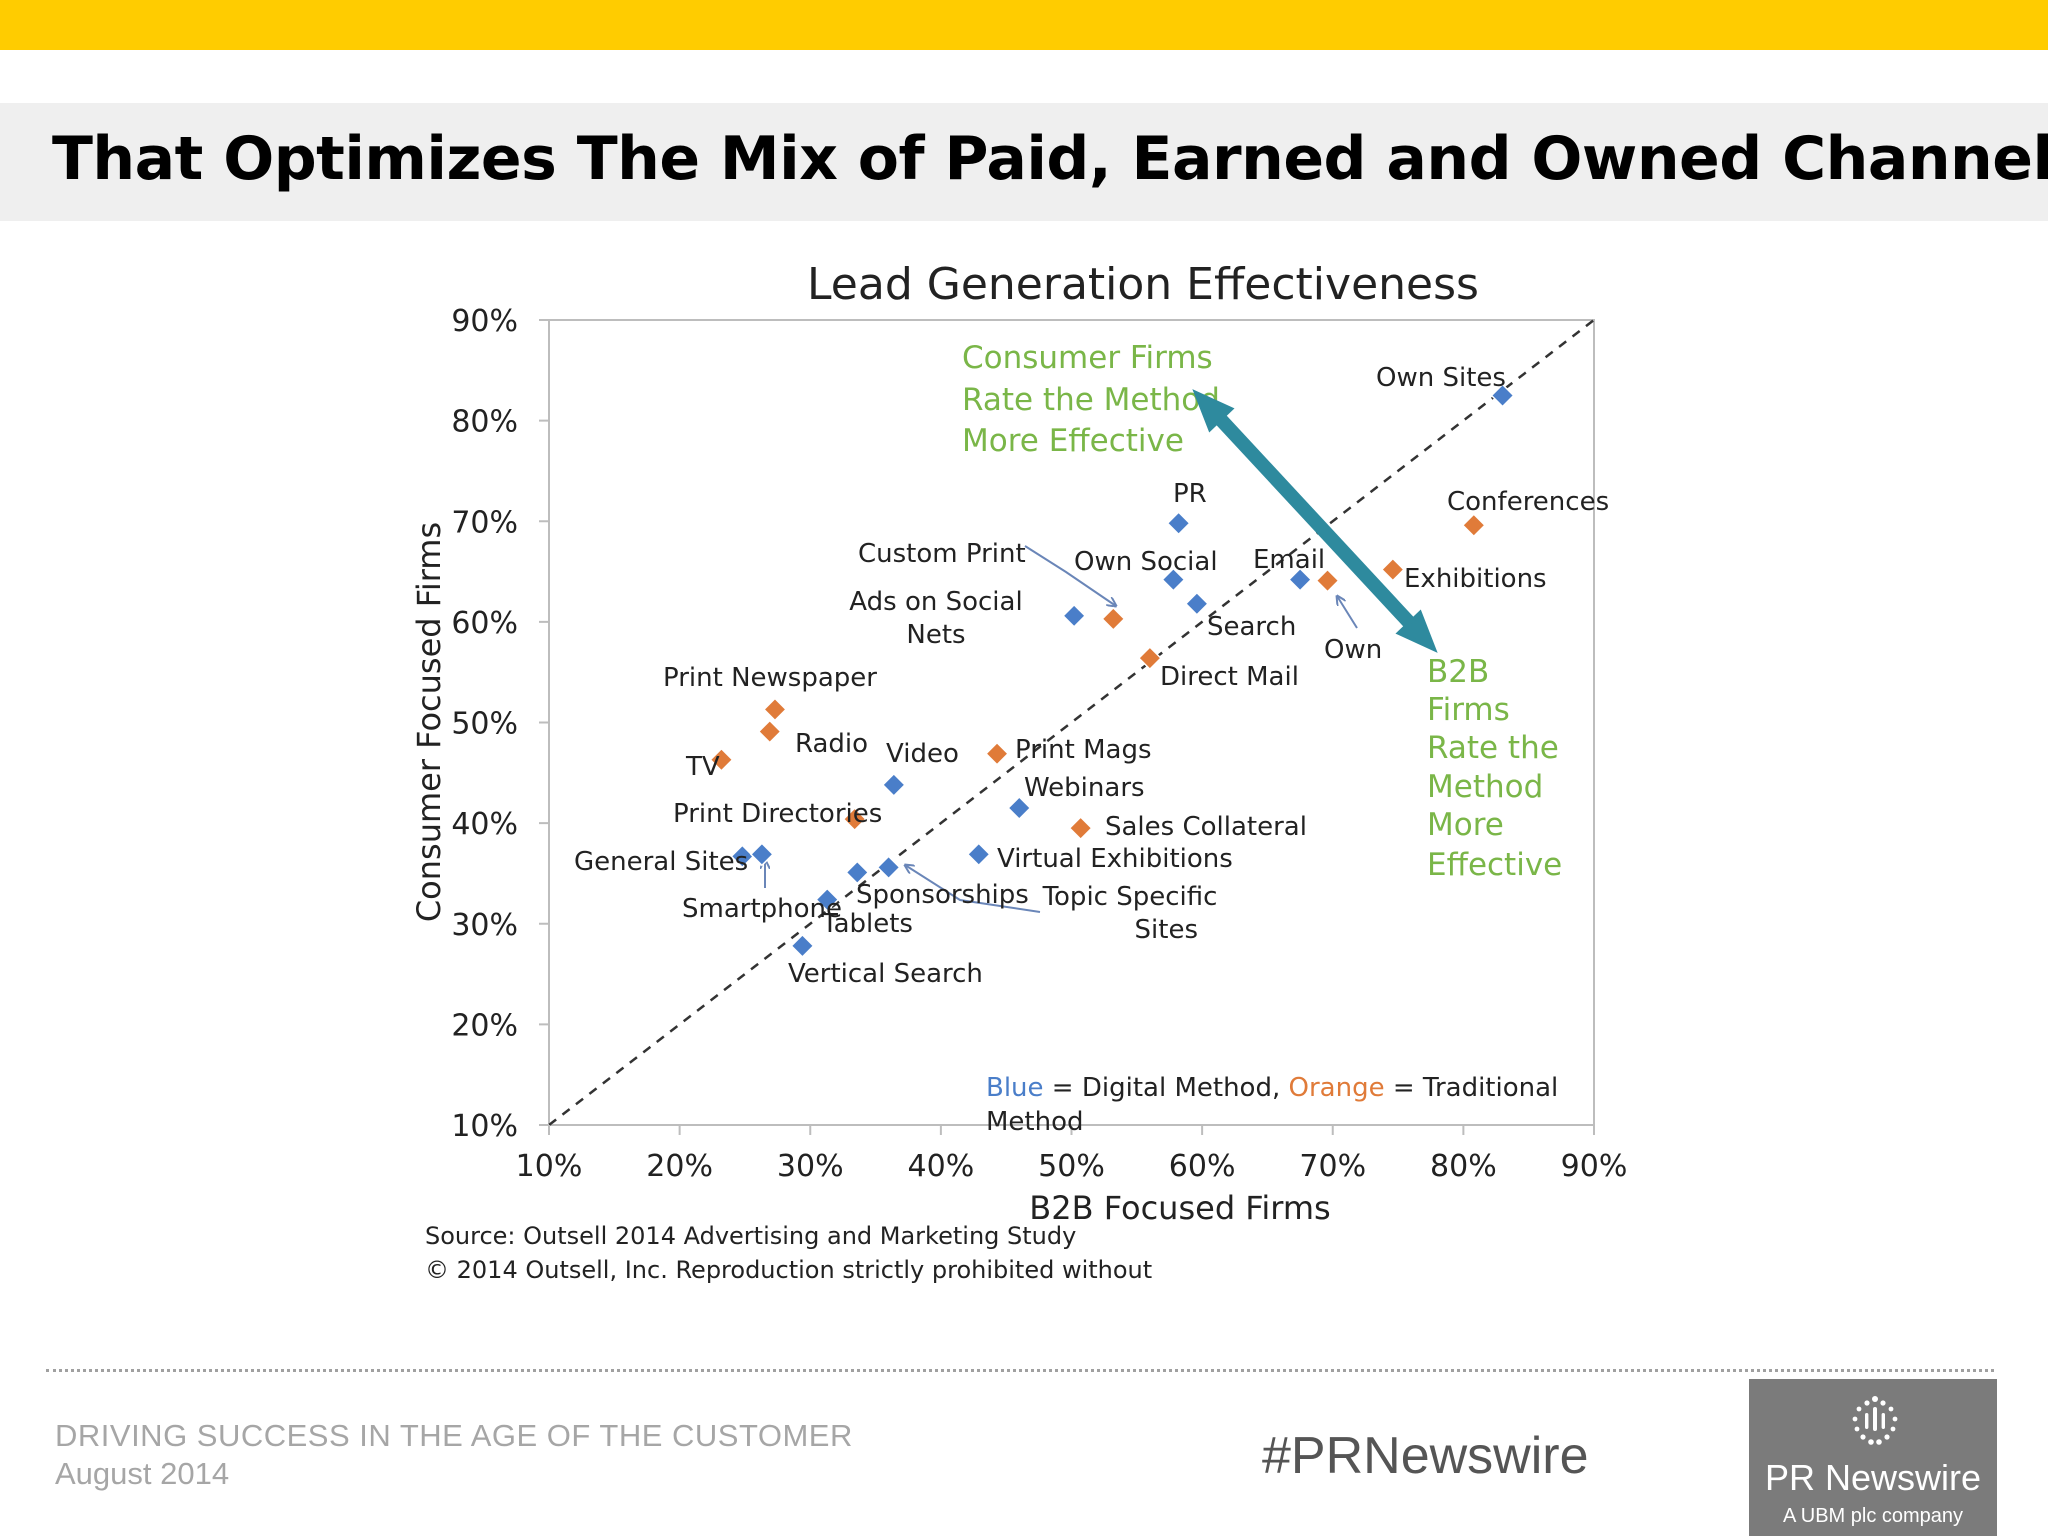 The image size is (2048, 1536). I want to click on point-email, so click(1300, 579).